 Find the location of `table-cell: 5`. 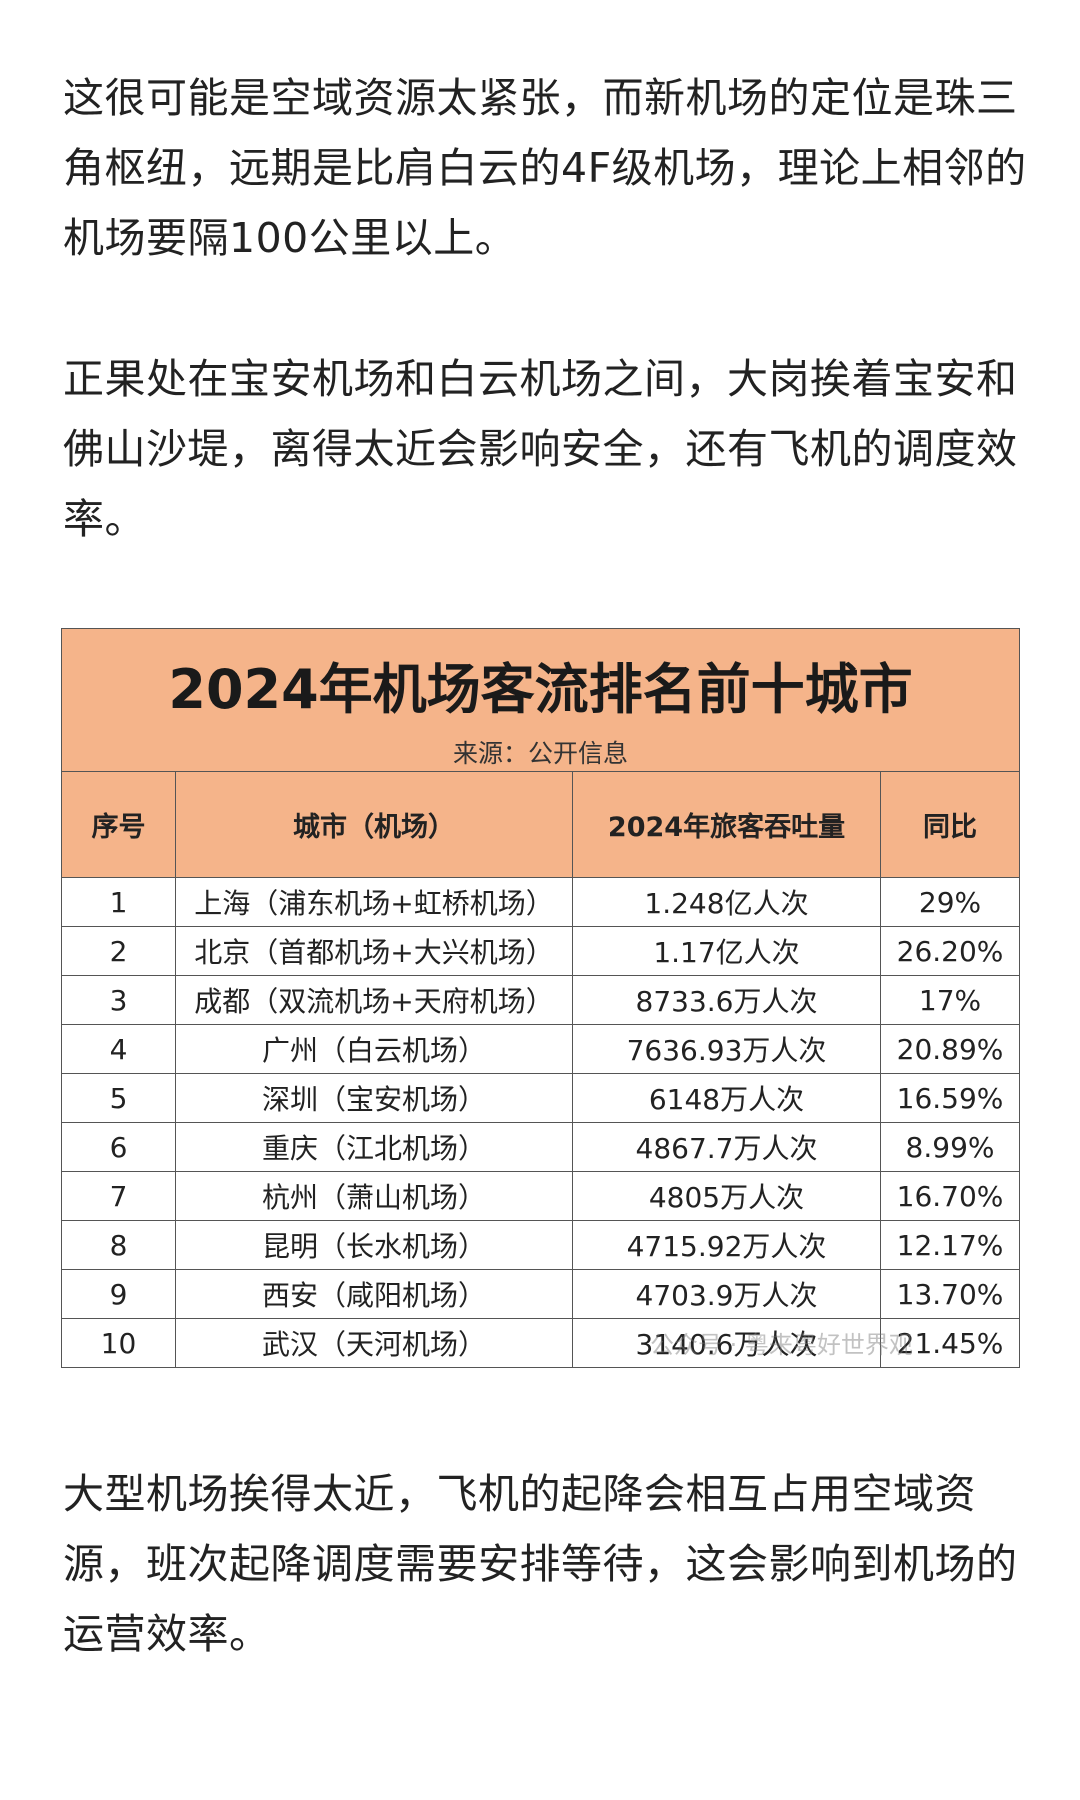

table-cell: 5 is located at coordinates (118, 1098).